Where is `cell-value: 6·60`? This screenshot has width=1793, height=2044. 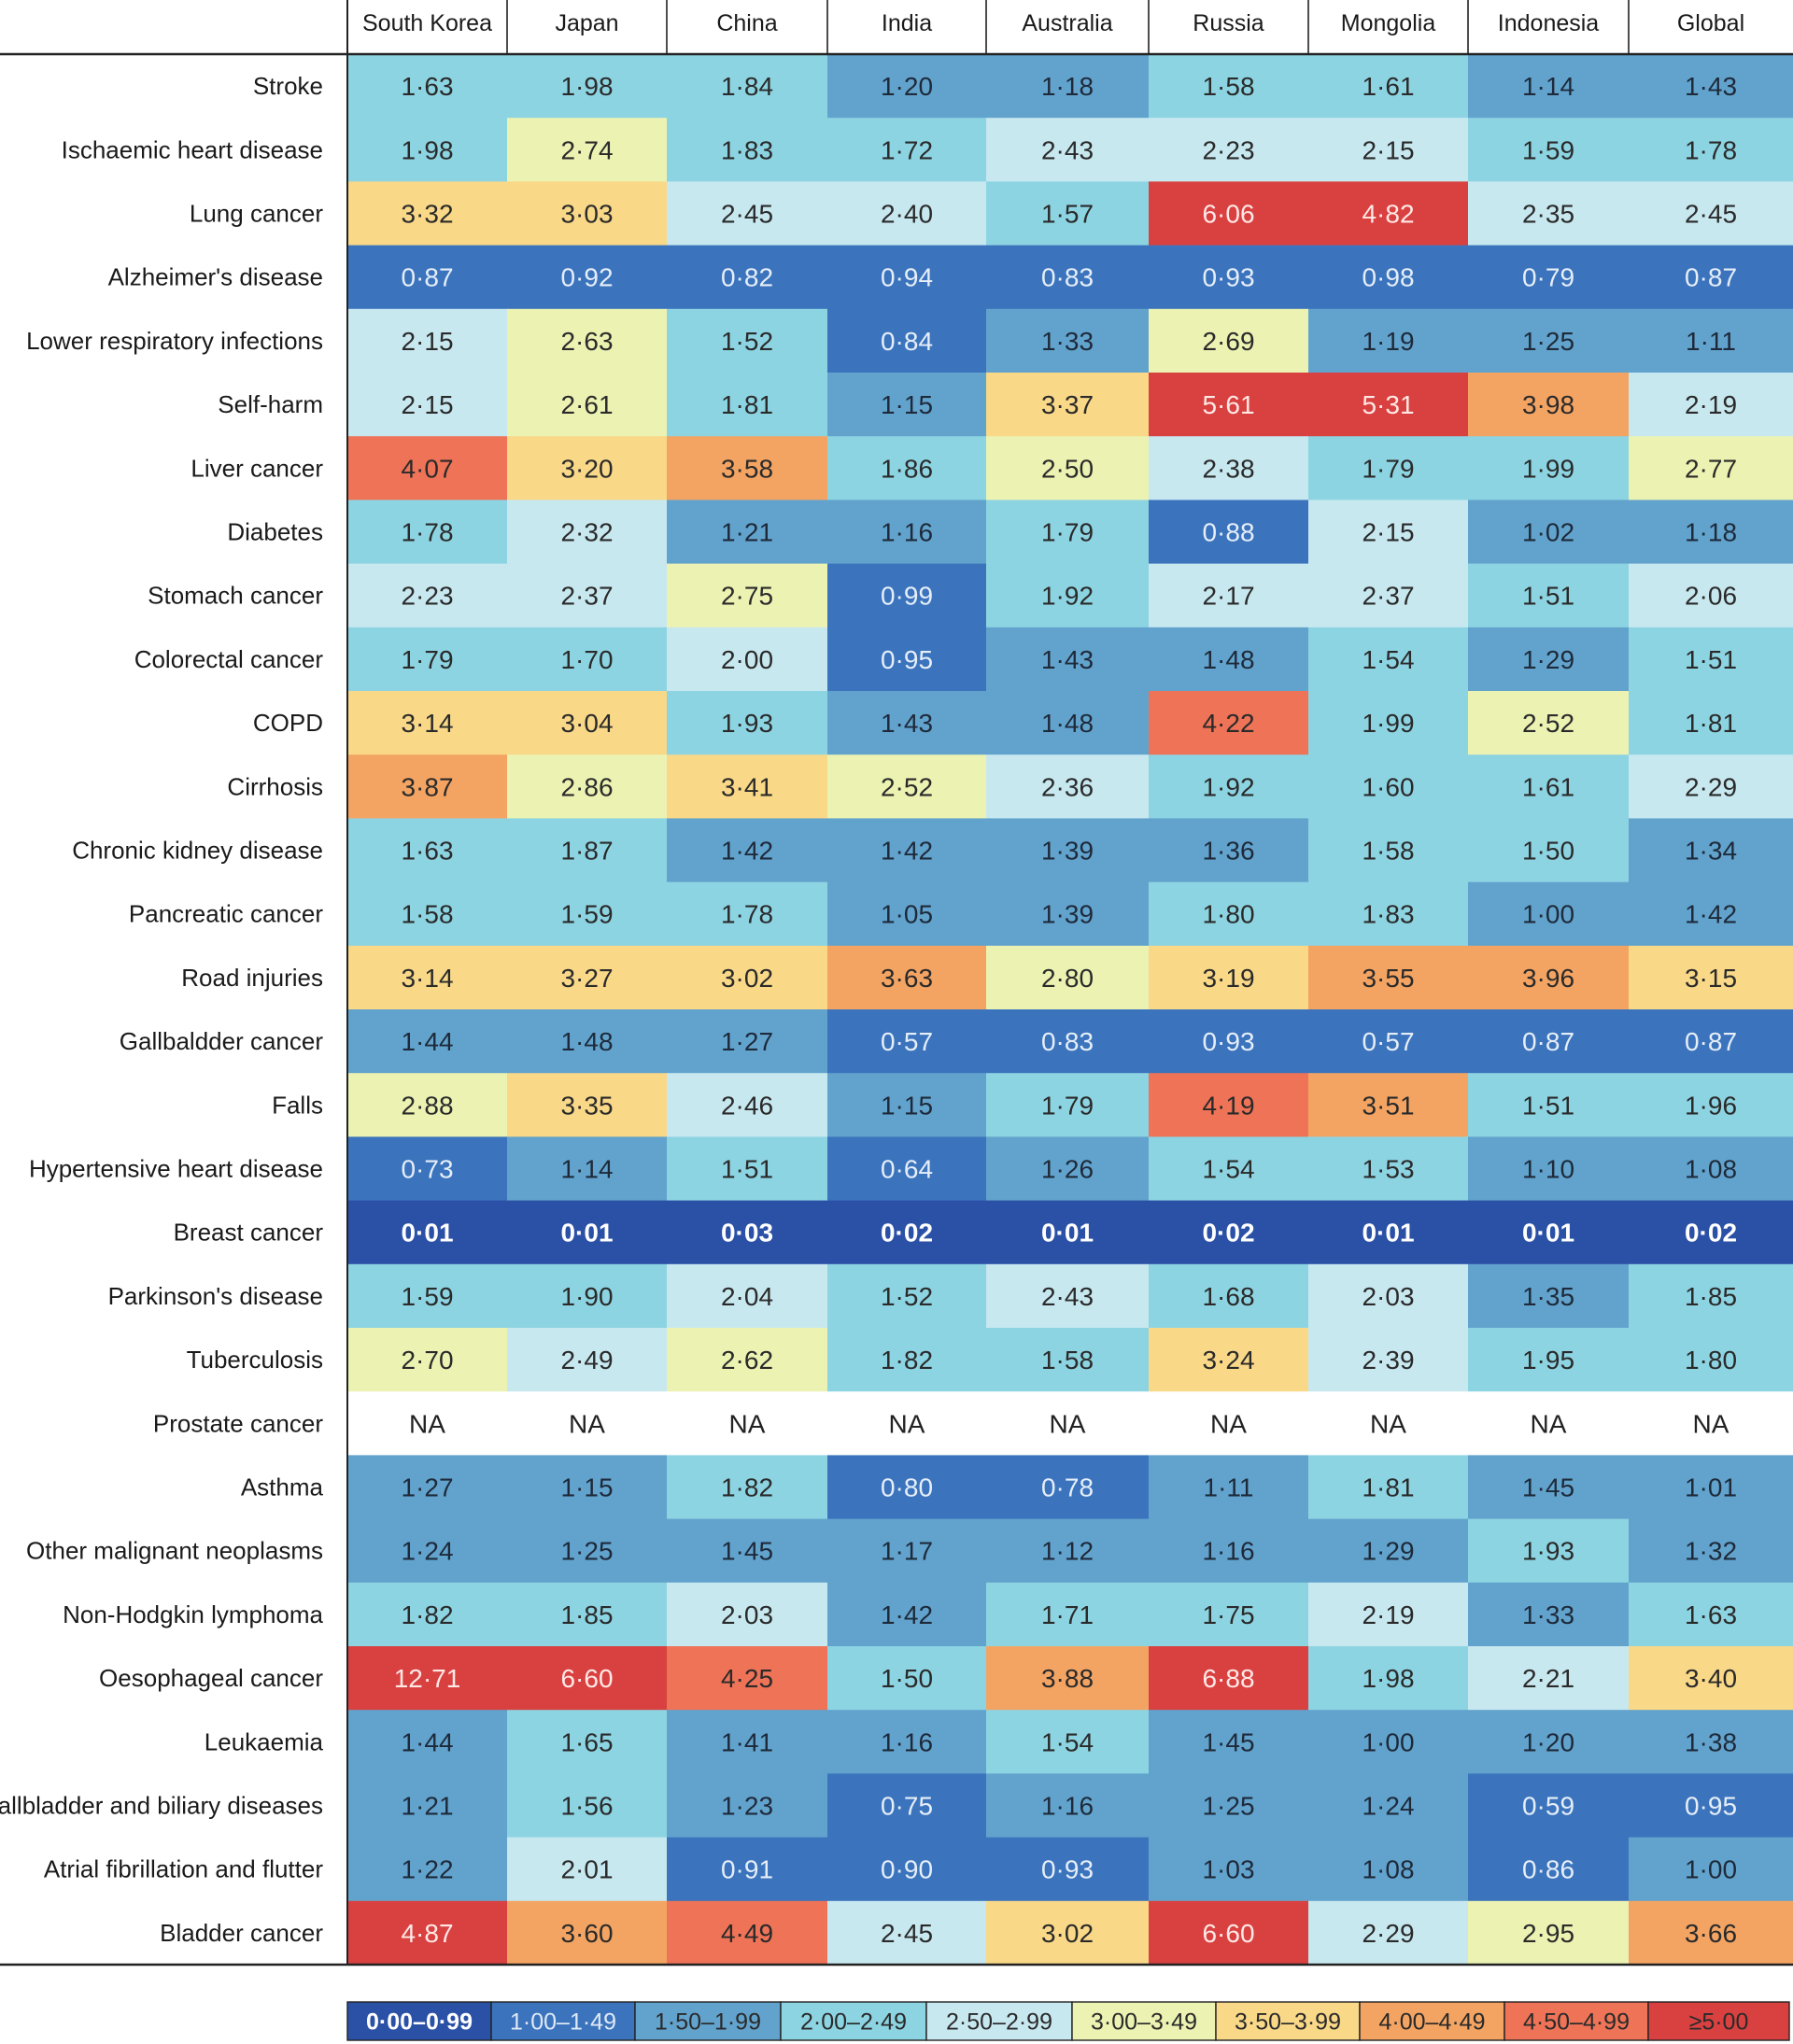 cell-value: 6·60 is located at coordinates (1228, 1933).